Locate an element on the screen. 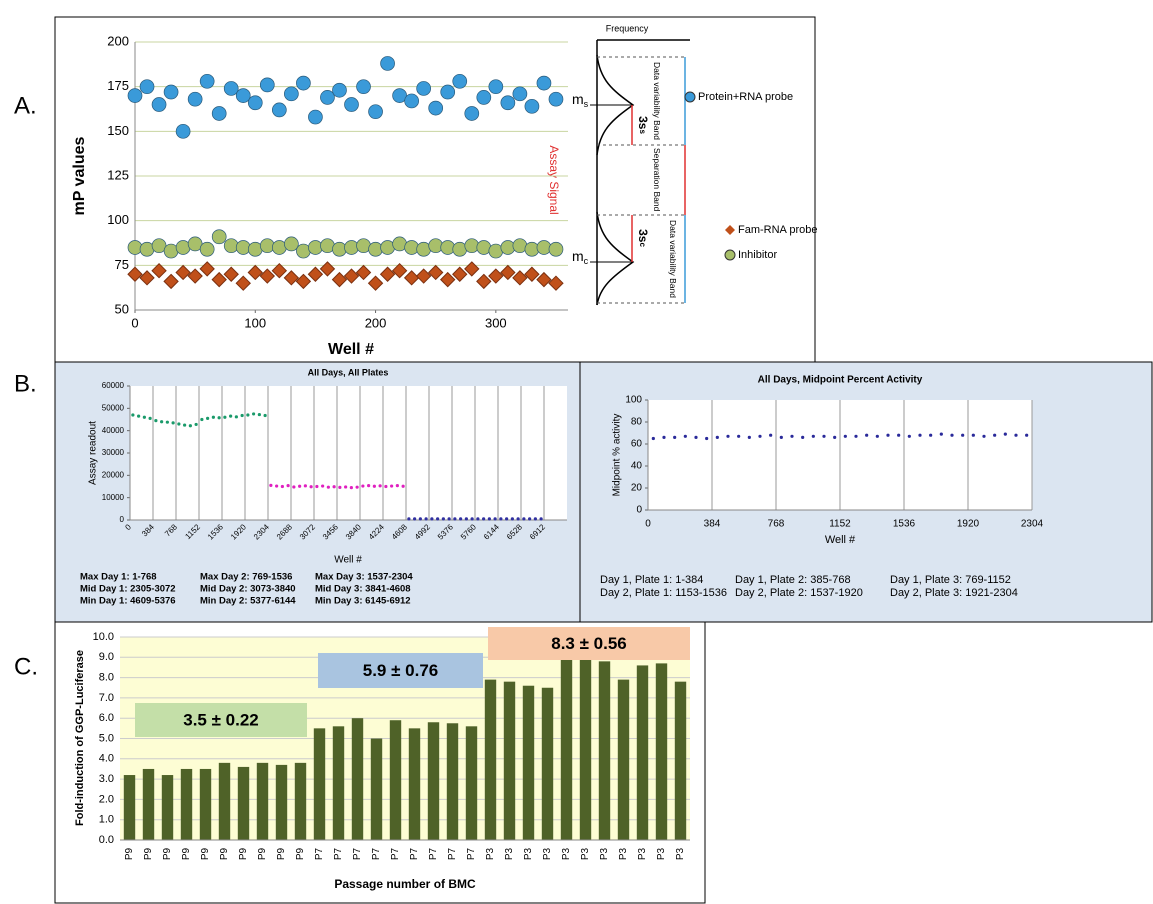 The width and height of the screenshot is (1153, 904). y-tick-label: 3.0 is located at coordinates (106, 779).